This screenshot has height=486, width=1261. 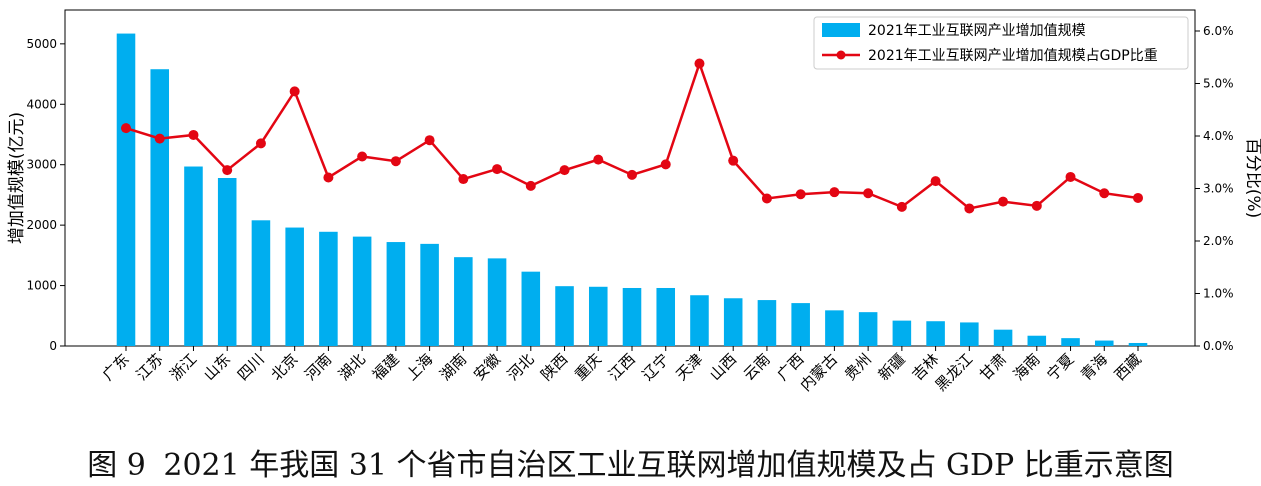 What do you see at coordinates (183, 367) in the screenshot?
I see `x-tick-label: 浙江` at bounding box center [183, 367].